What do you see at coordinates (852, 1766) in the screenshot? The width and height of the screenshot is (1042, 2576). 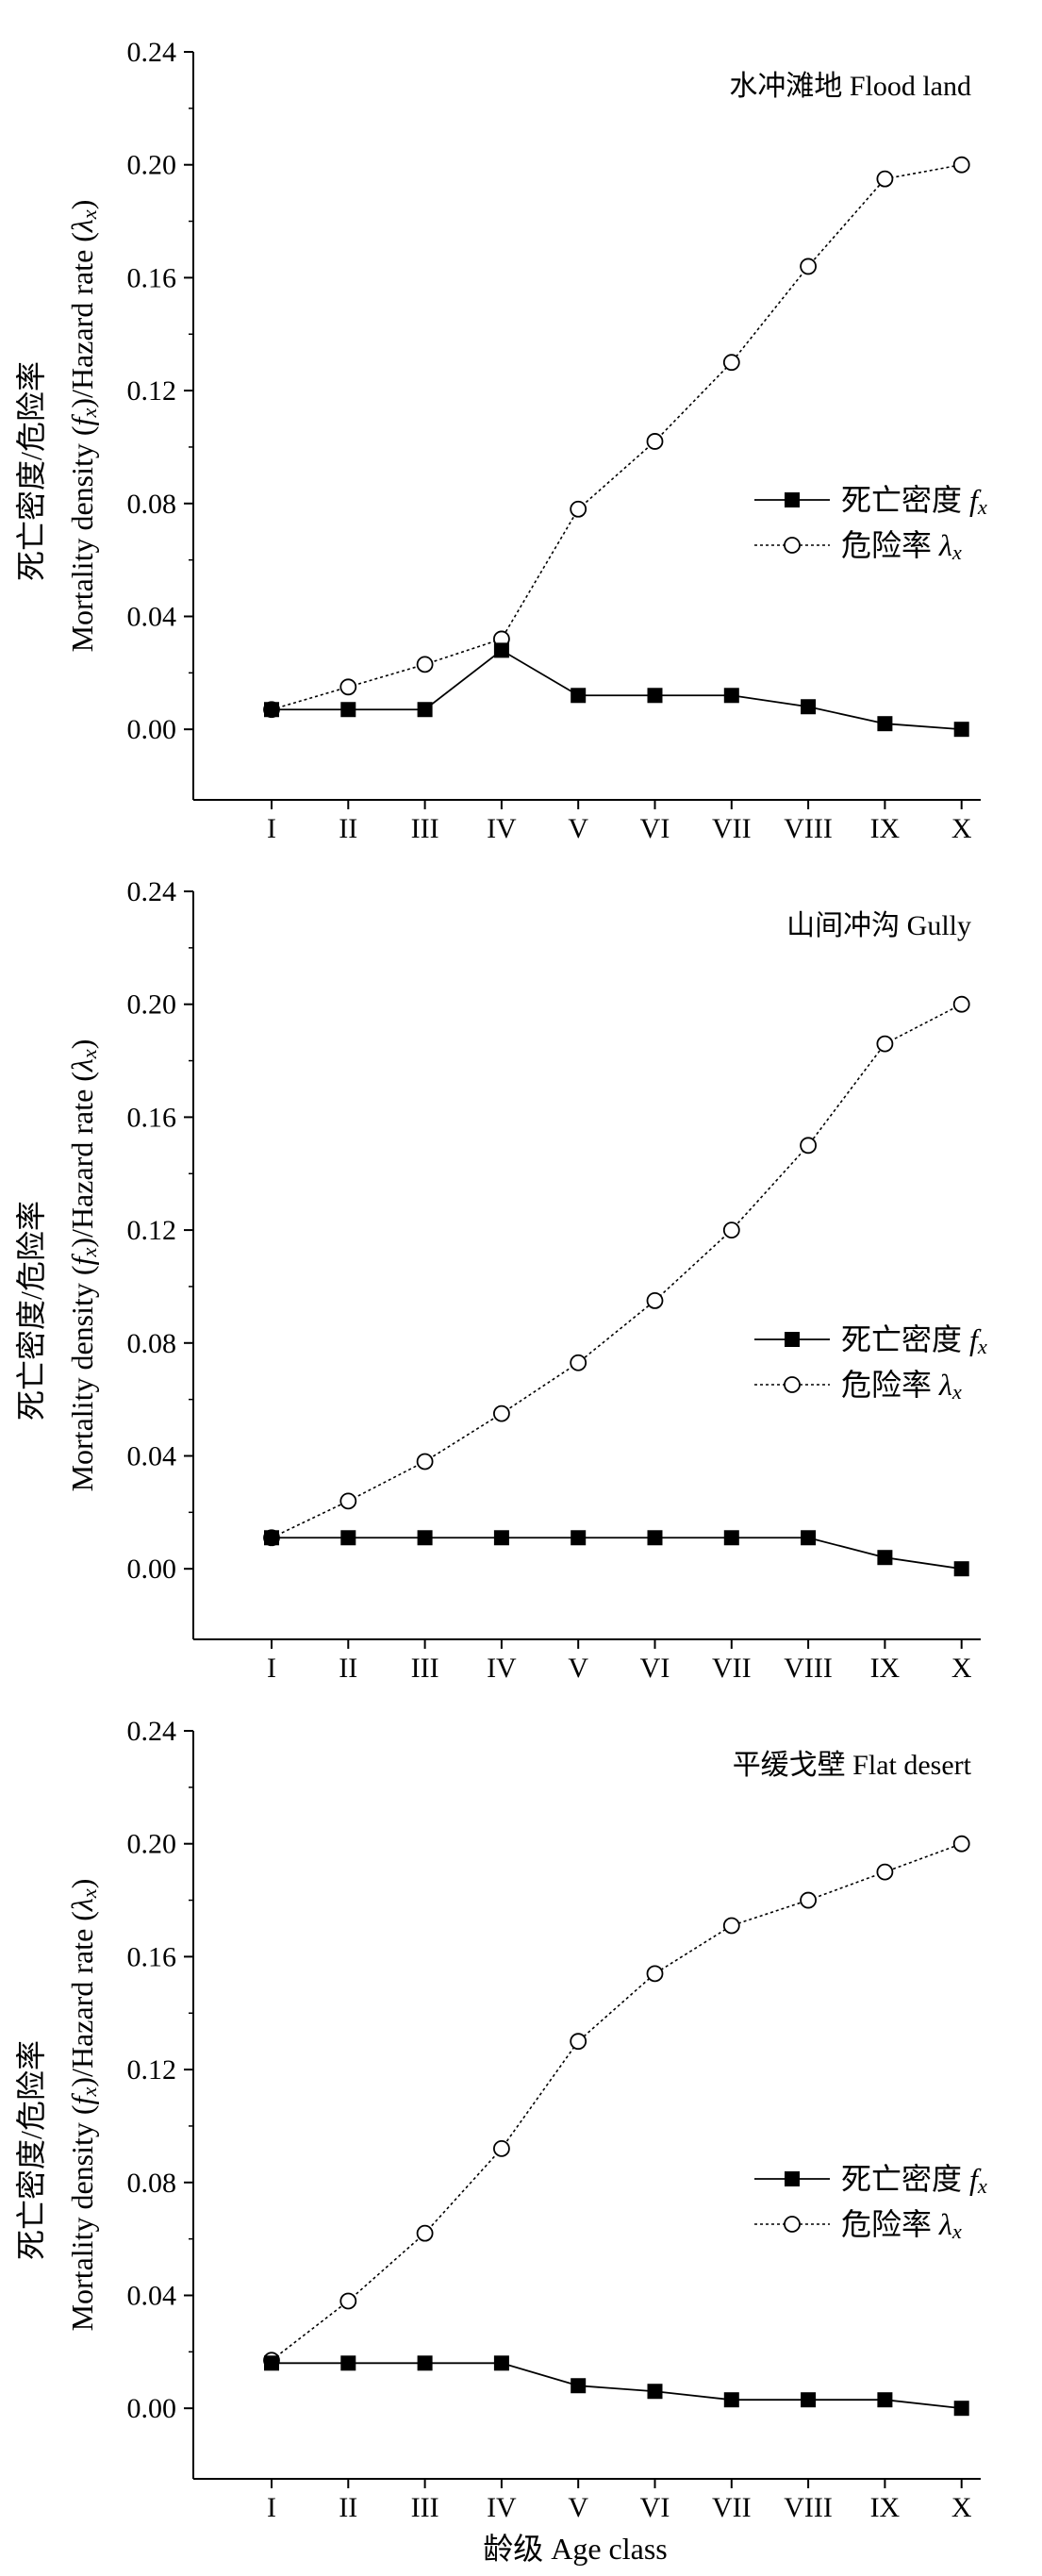 I see `panel-title: 平缓戈壁 Flat desert` at bounding box center [852, 1766].